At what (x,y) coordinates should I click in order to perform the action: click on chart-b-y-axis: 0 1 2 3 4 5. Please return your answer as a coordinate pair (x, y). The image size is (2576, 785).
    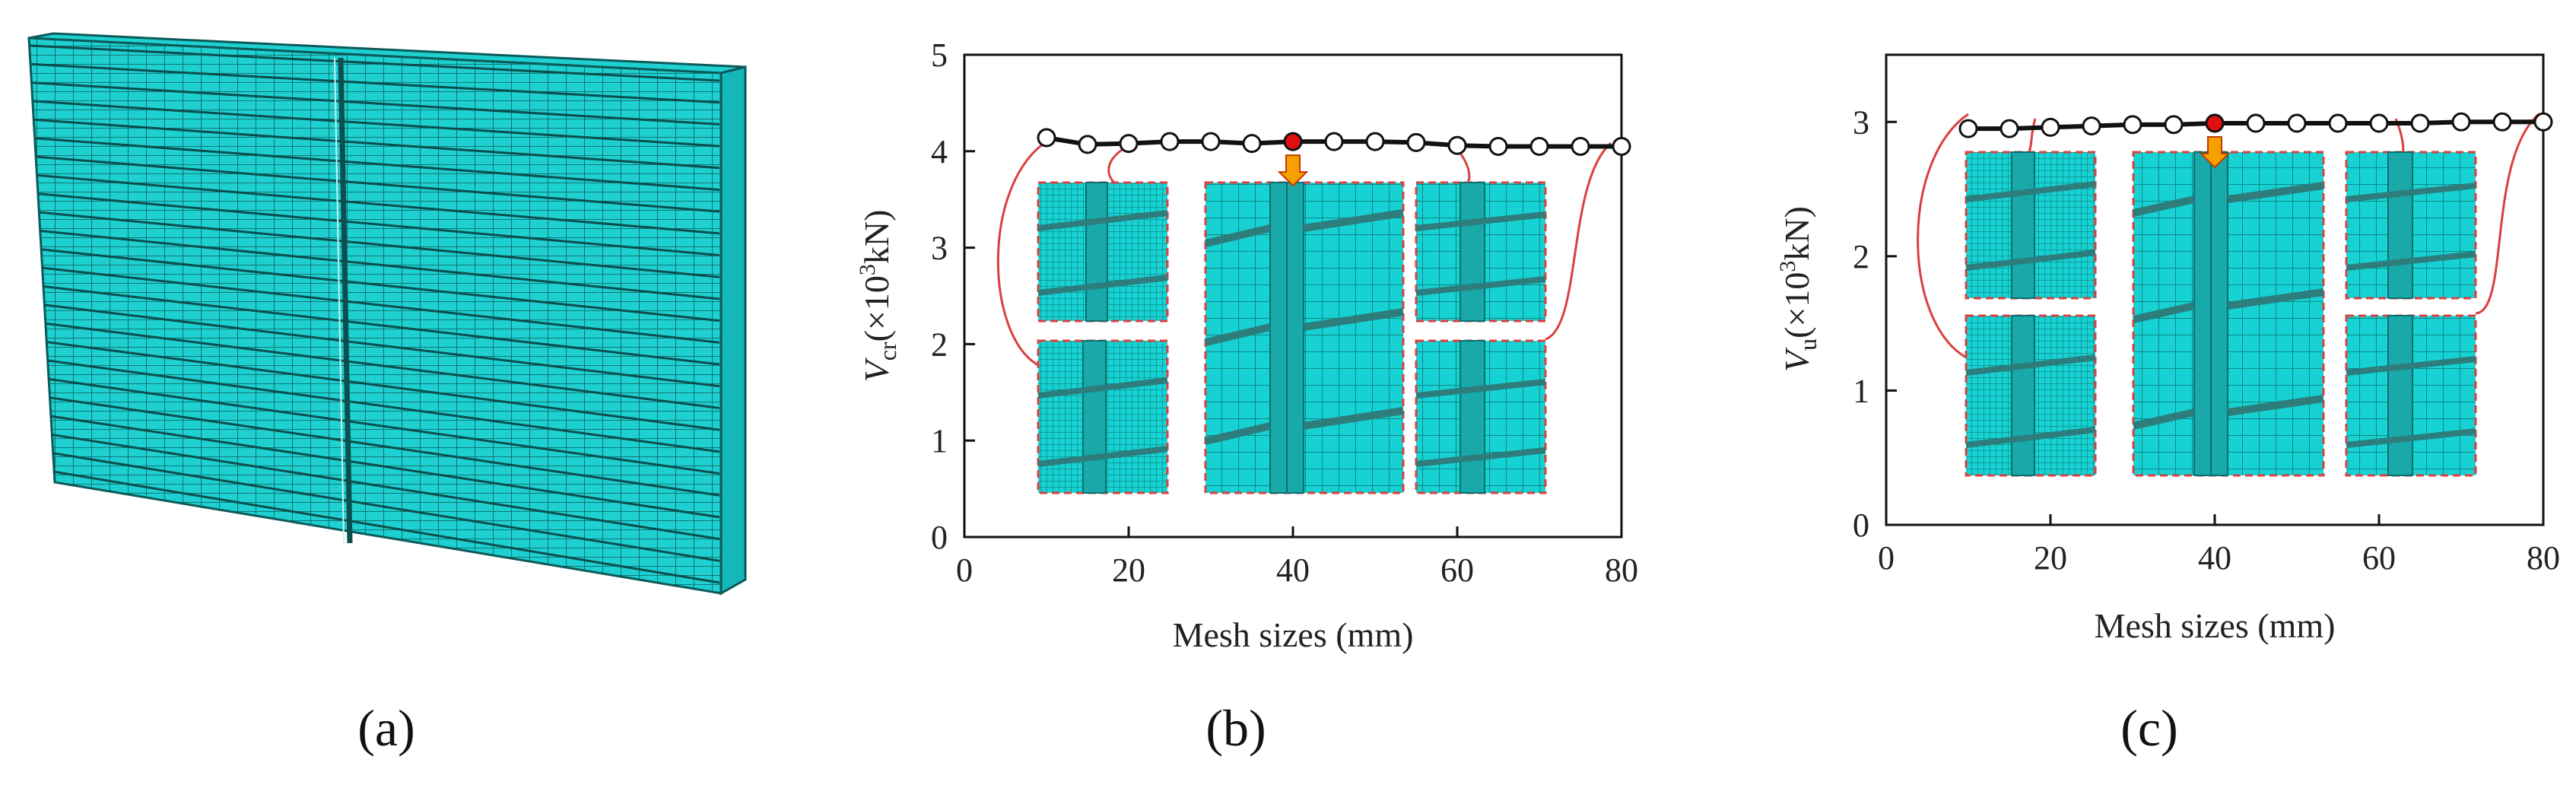
    Looking at the image, I should click on (953, 296).